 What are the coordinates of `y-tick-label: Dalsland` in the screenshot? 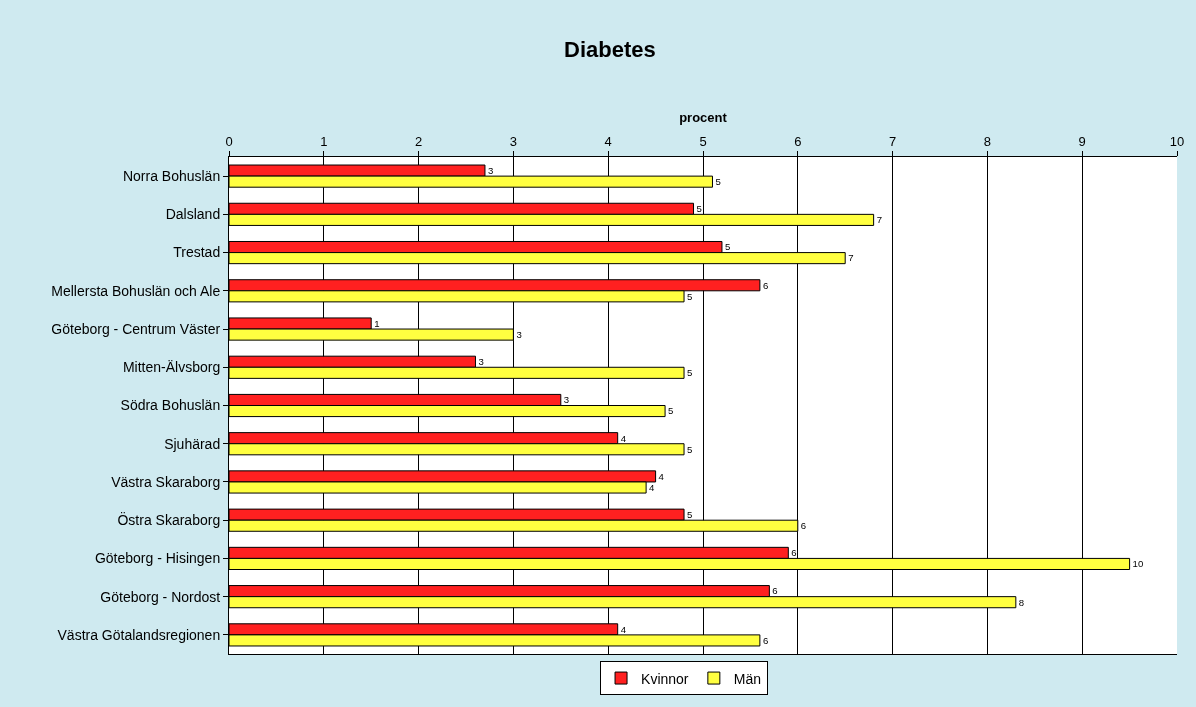 It's located at (193, 214).